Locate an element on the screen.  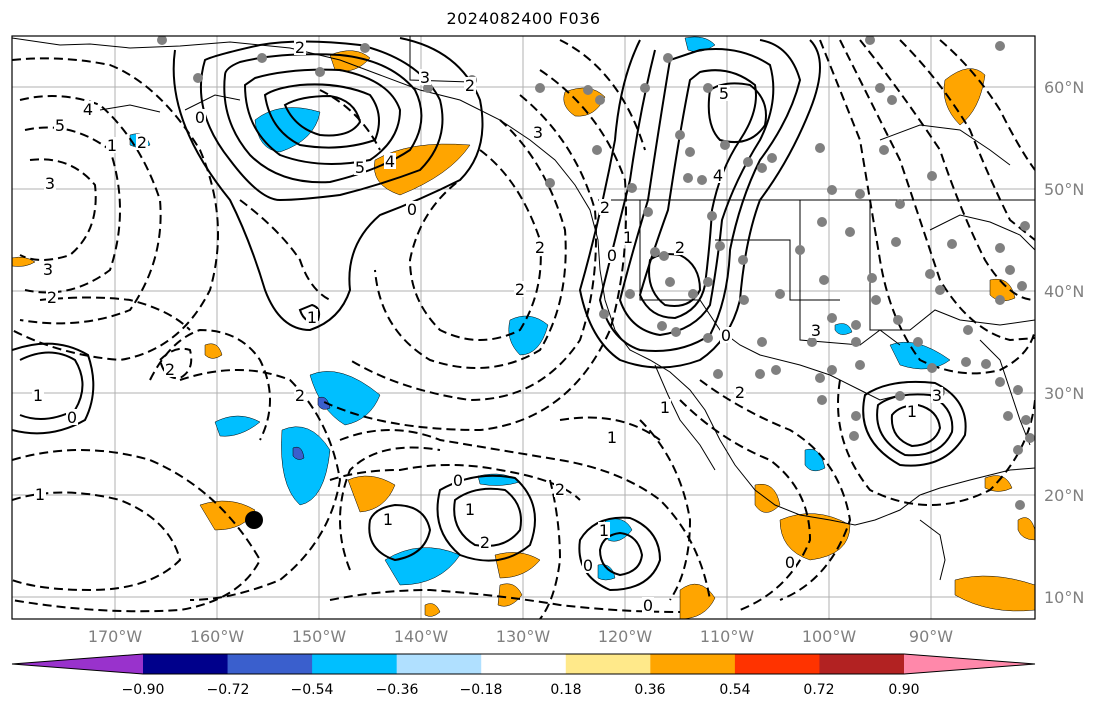
colorbar-label: −0.72 is located at coordinates (228, 690).